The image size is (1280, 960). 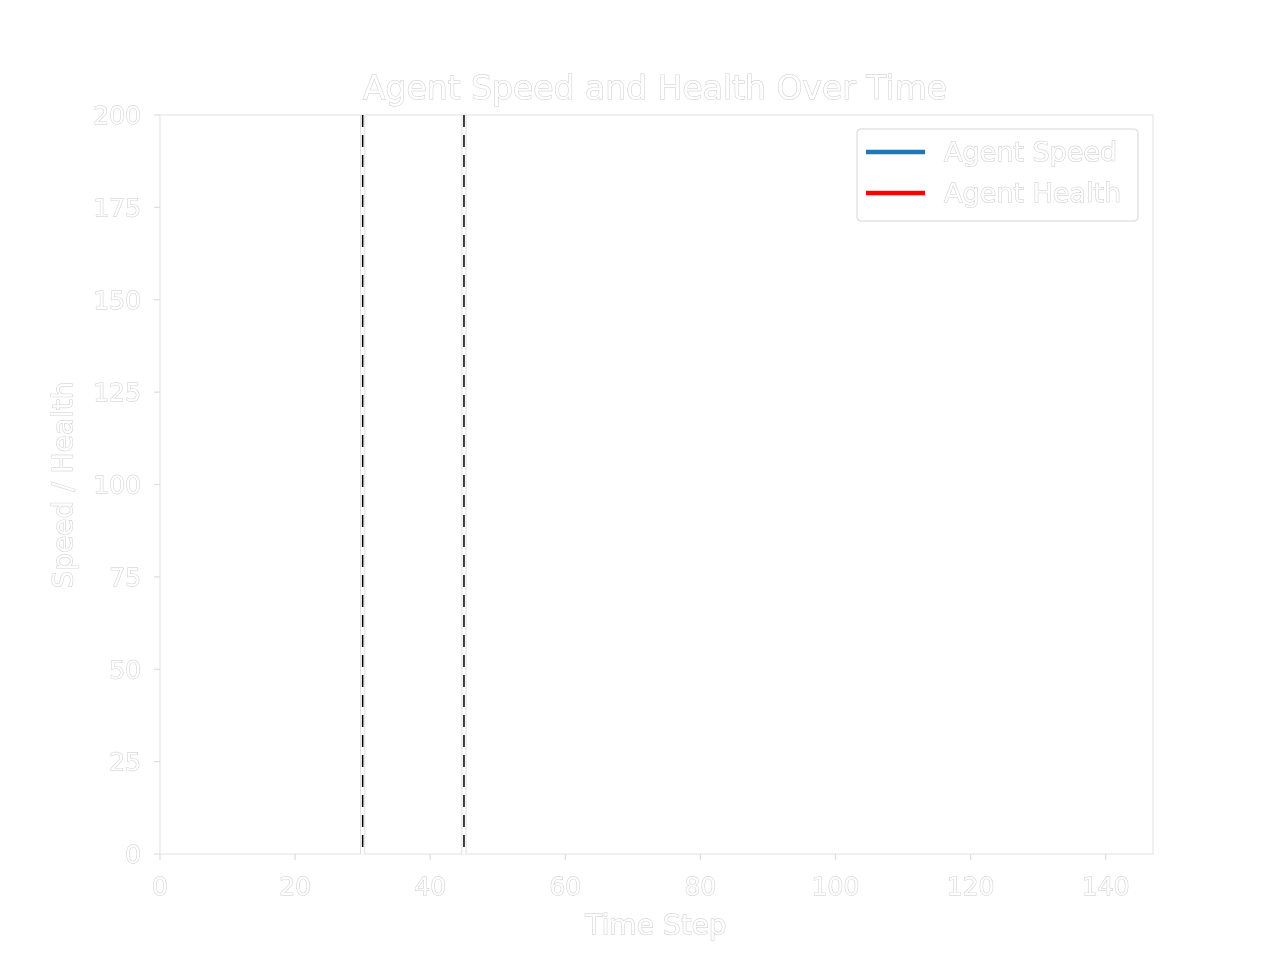 What do you see at coordinates (125, 669) in the screenshot?
I see `y-tick-label: 50` at bounding box center [125, 669].